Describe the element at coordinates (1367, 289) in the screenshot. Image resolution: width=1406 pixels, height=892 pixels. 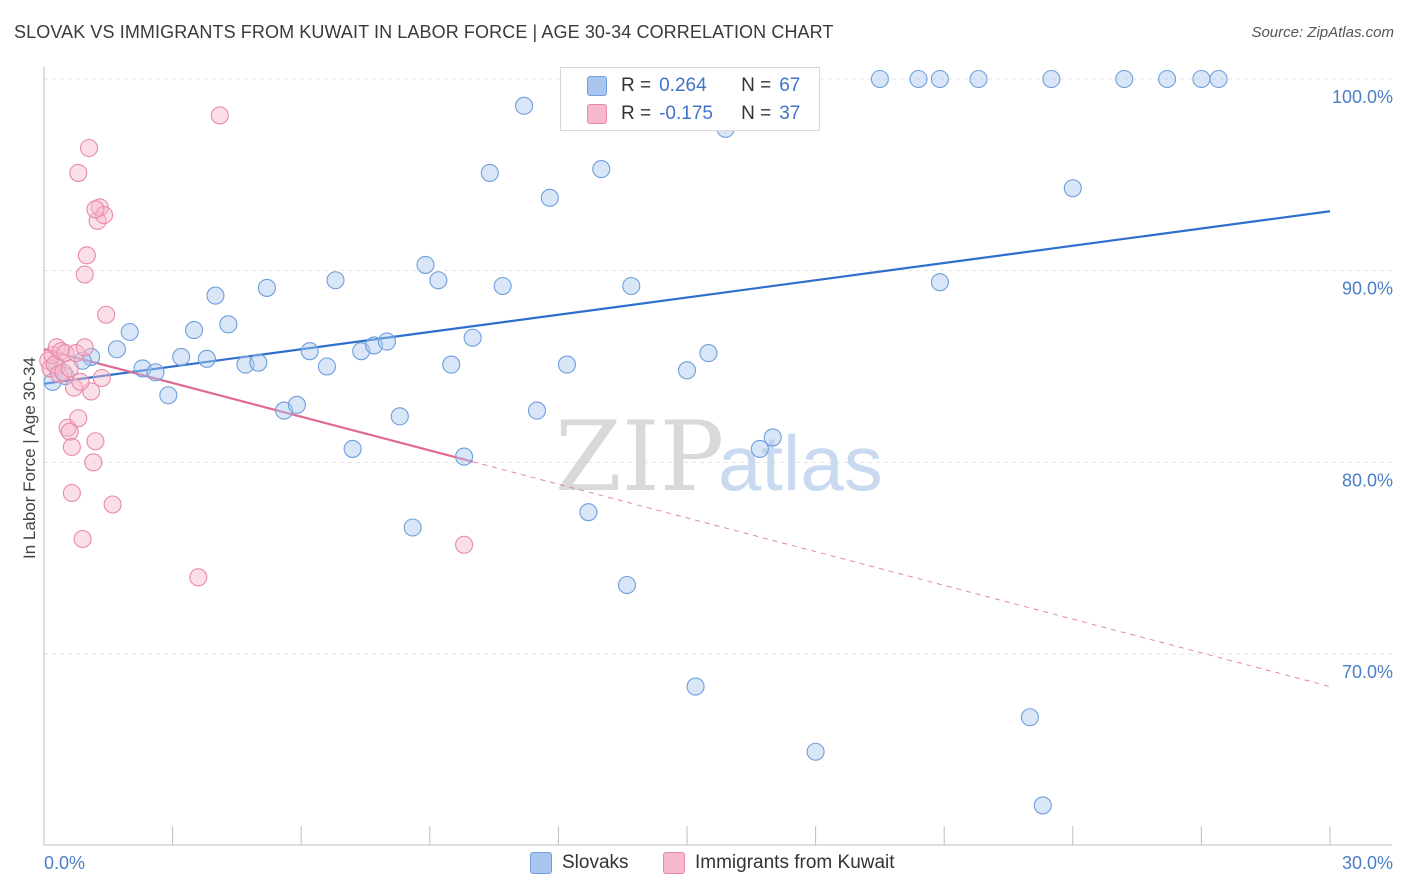
I see `y-tick-label: 90.0%` at that location.